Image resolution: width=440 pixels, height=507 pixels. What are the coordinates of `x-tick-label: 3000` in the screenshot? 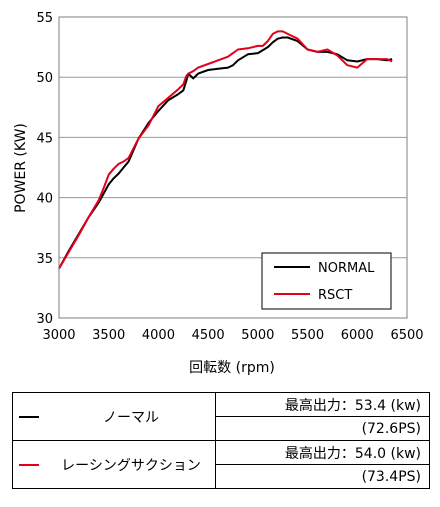 It's located at (58, 335).